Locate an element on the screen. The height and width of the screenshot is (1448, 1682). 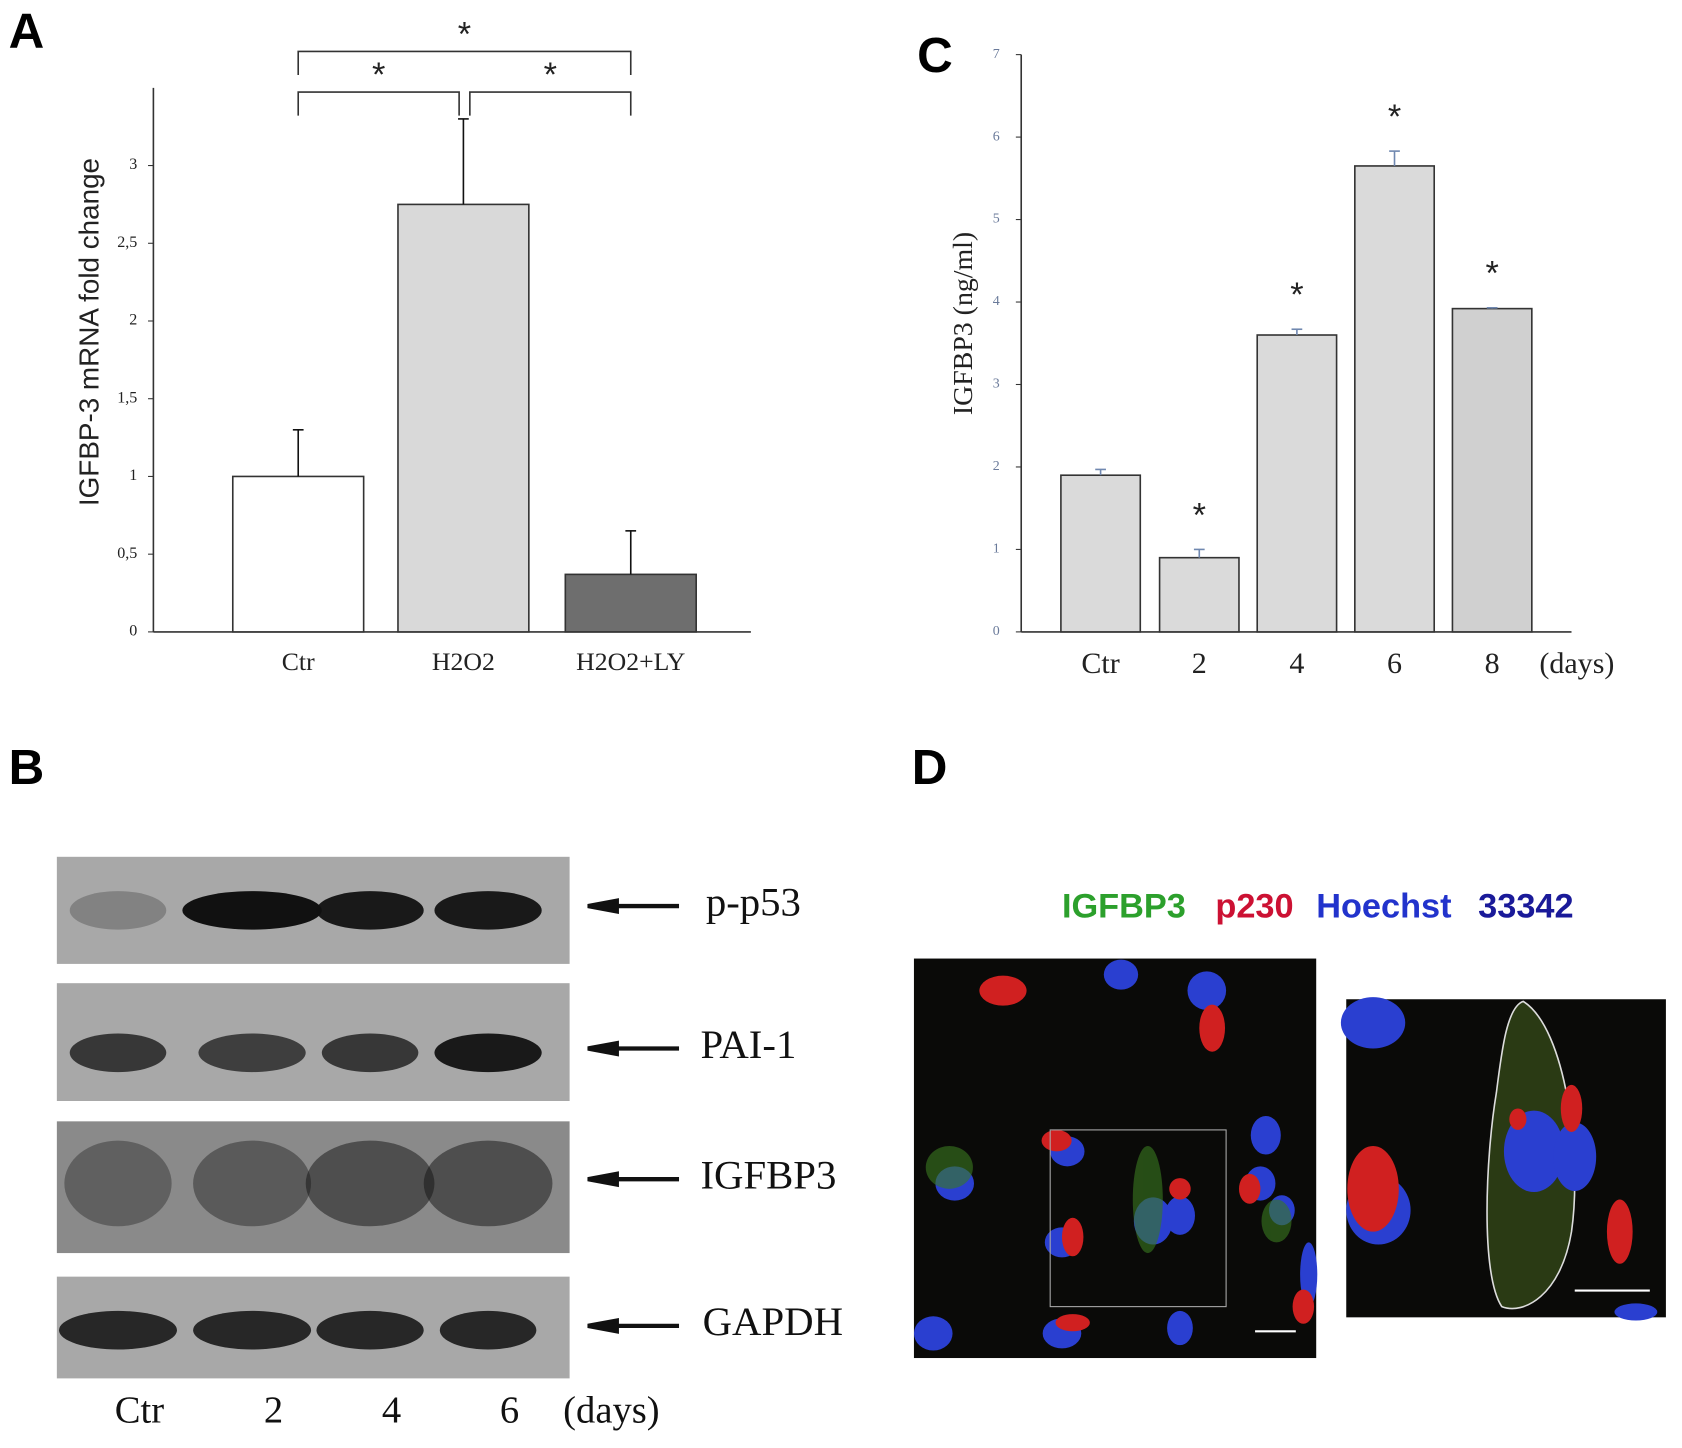
x-axis-label: (days) is located at coordinates (1576, 663).